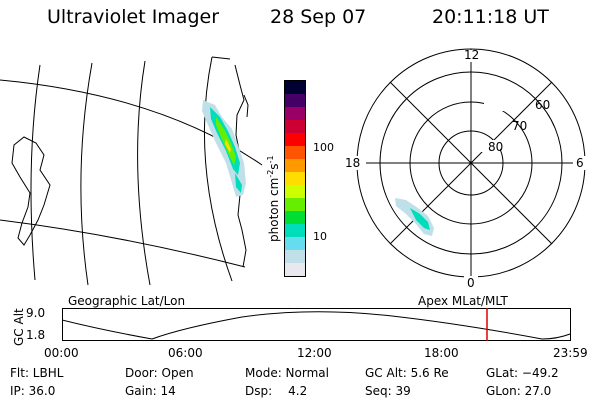  I want to click on info-filter: Flt: LBHL, so click(37, 373).